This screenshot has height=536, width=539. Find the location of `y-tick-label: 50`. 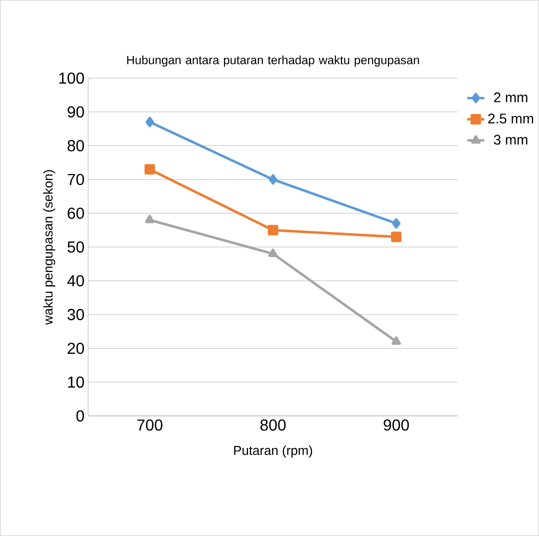

y-tick-label: 50 is located at coordinates (76, 247).